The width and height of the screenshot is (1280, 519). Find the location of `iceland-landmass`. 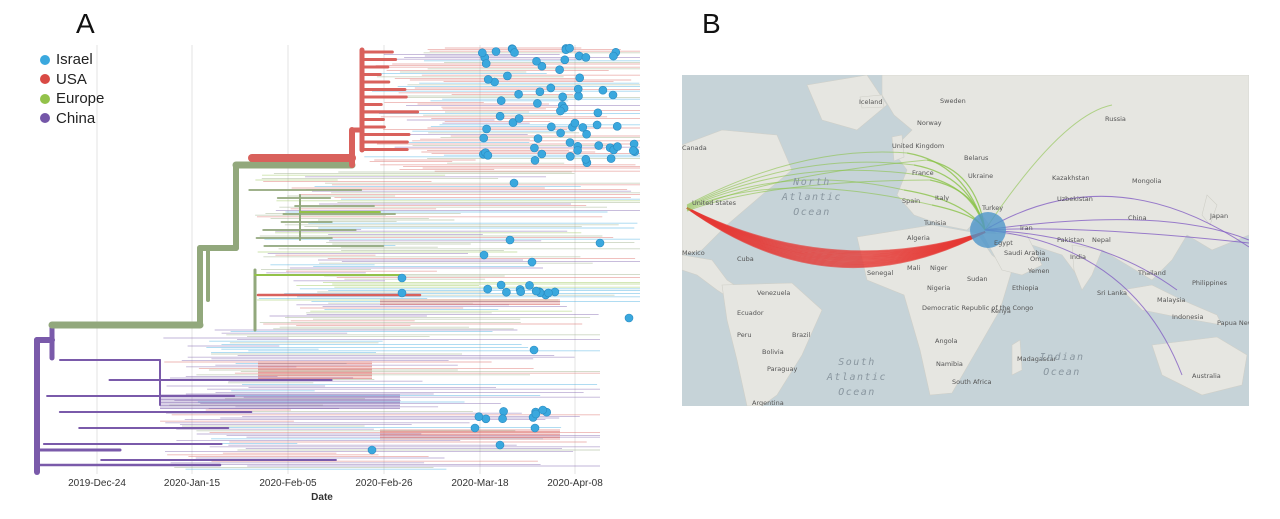

iceland-landmass is located at coordinates (872, 101).